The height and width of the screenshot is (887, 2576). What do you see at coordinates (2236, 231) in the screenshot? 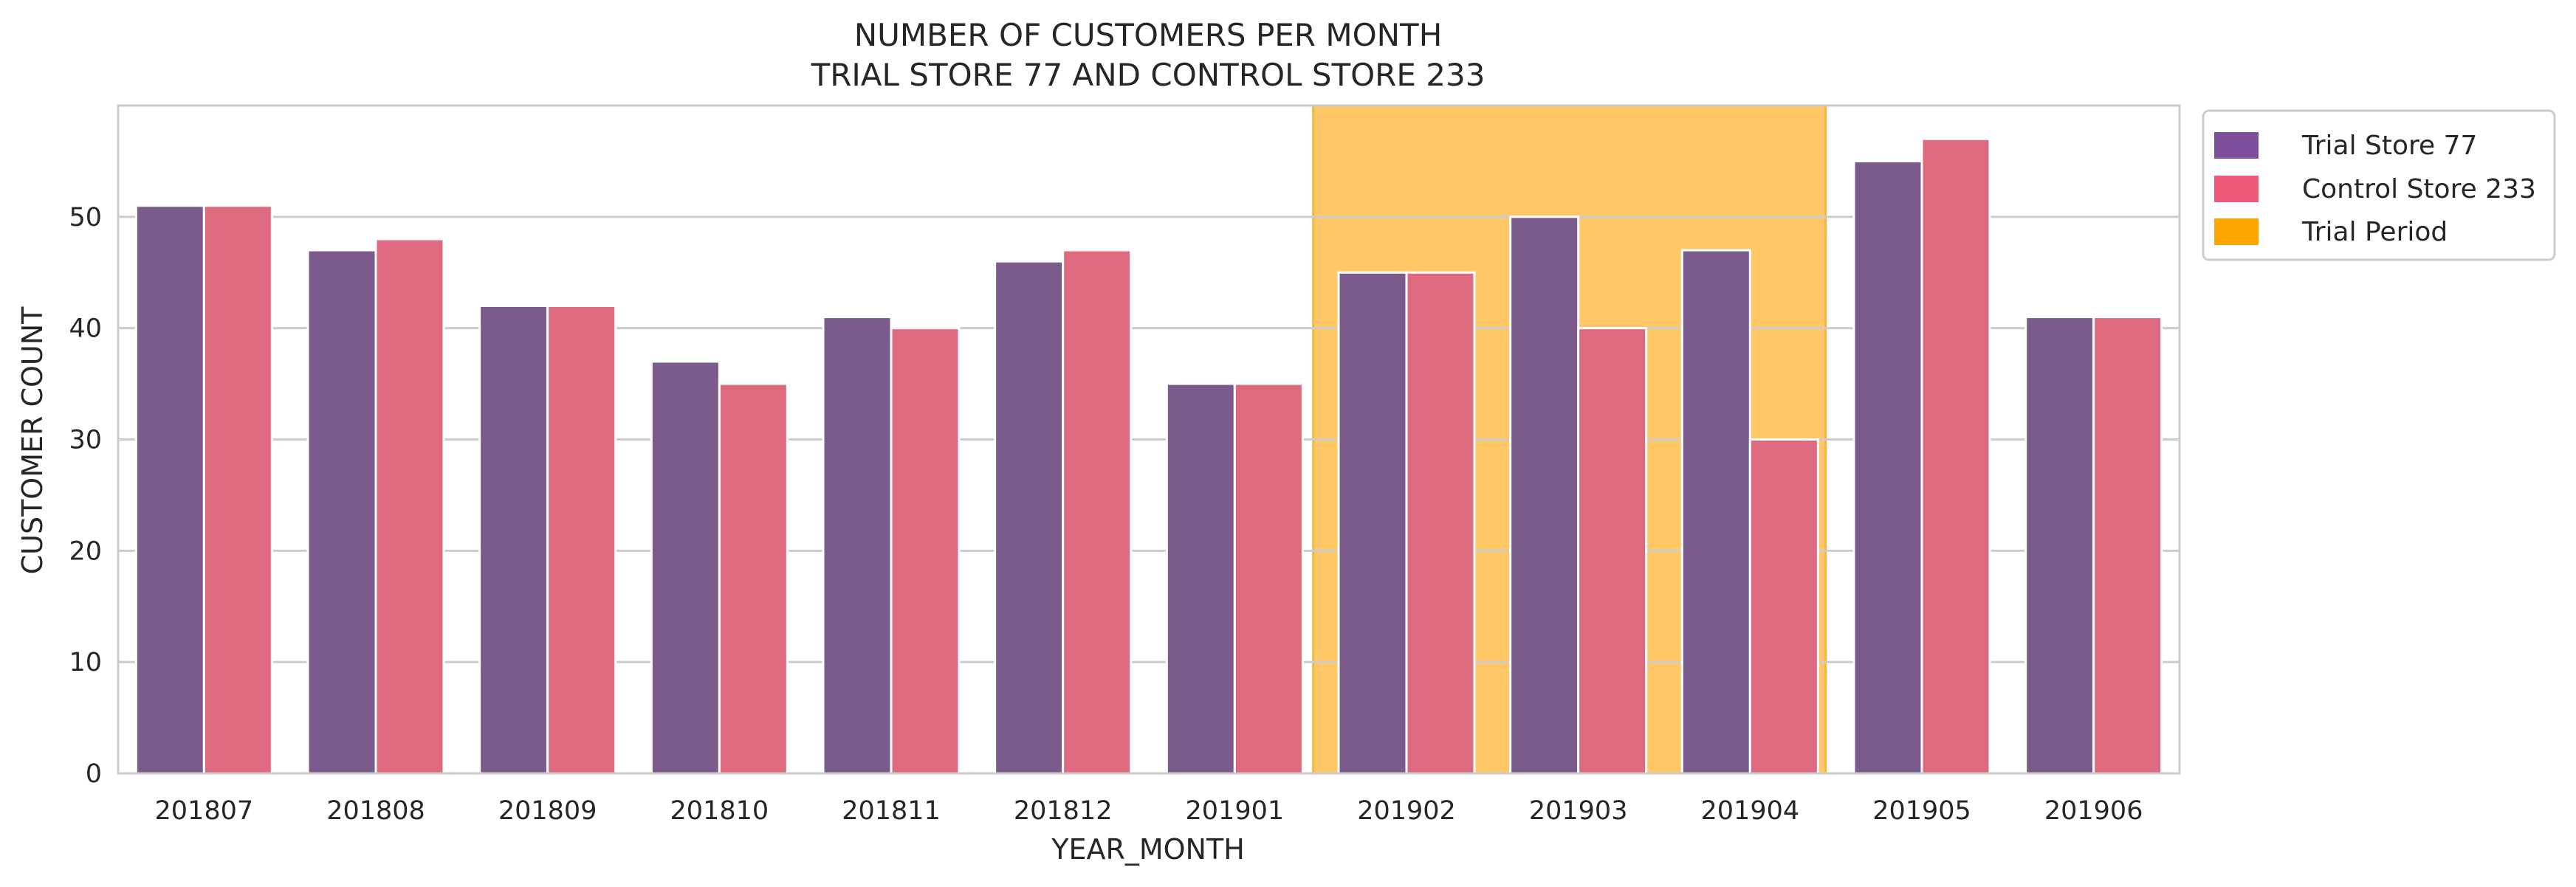
I see `legend-swatch-trial-period` at bounding box center [2236, 231].